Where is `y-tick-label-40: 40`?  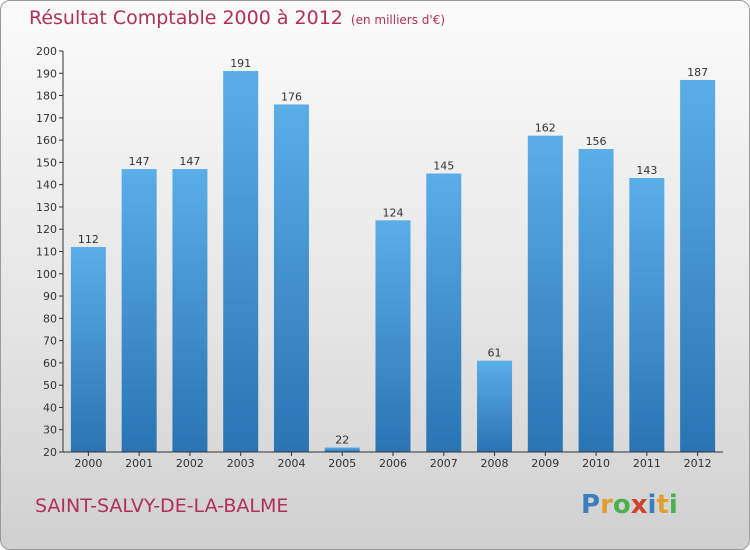
y-tick-label-40: 40 is located at coordinates (50, 407).